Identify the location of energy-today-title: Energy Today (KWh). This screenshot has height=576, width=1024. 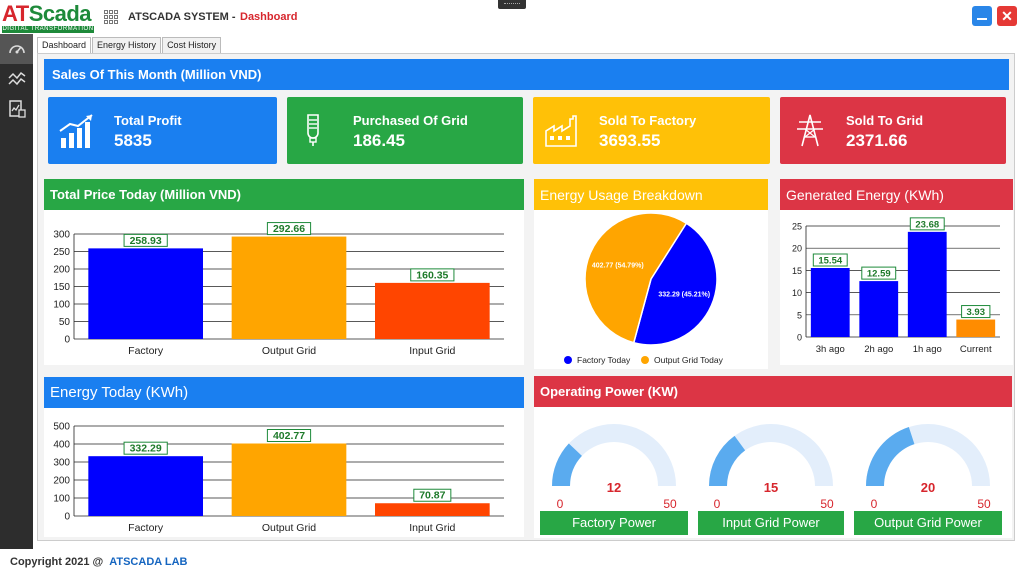
(119, 392).